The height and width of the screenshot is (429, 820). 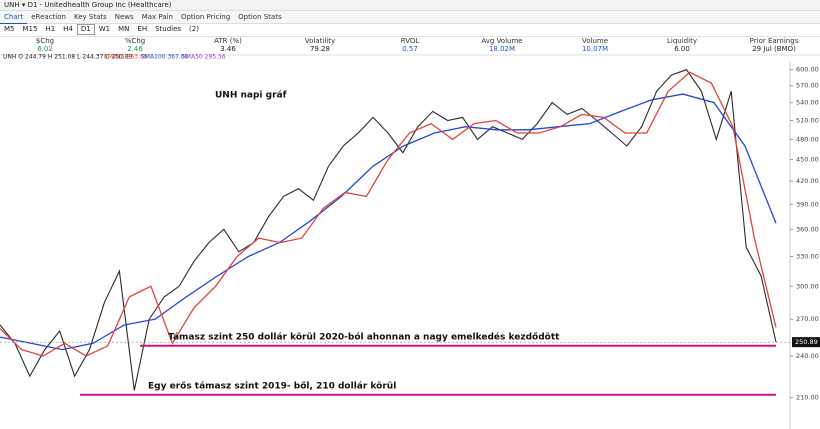 What do you see at coordinates (68, 29) in the screenshot?
I see `toolbar-button: H4` at bounding box center [68, 29].